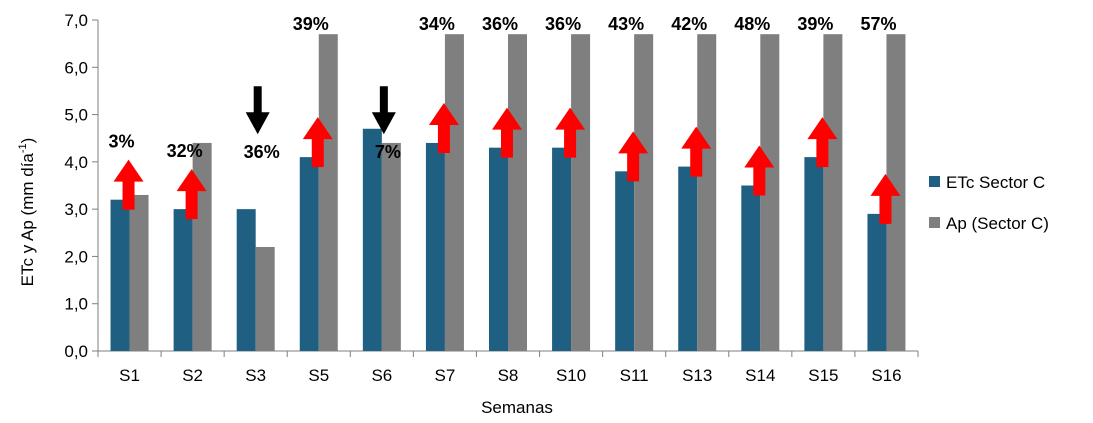 This screenshot has height=423, width=1093. What do you see at coordinates (517, 407) in the screenshot?
I see `x-axis-title: Semanas` at bounding box center [517, 407].